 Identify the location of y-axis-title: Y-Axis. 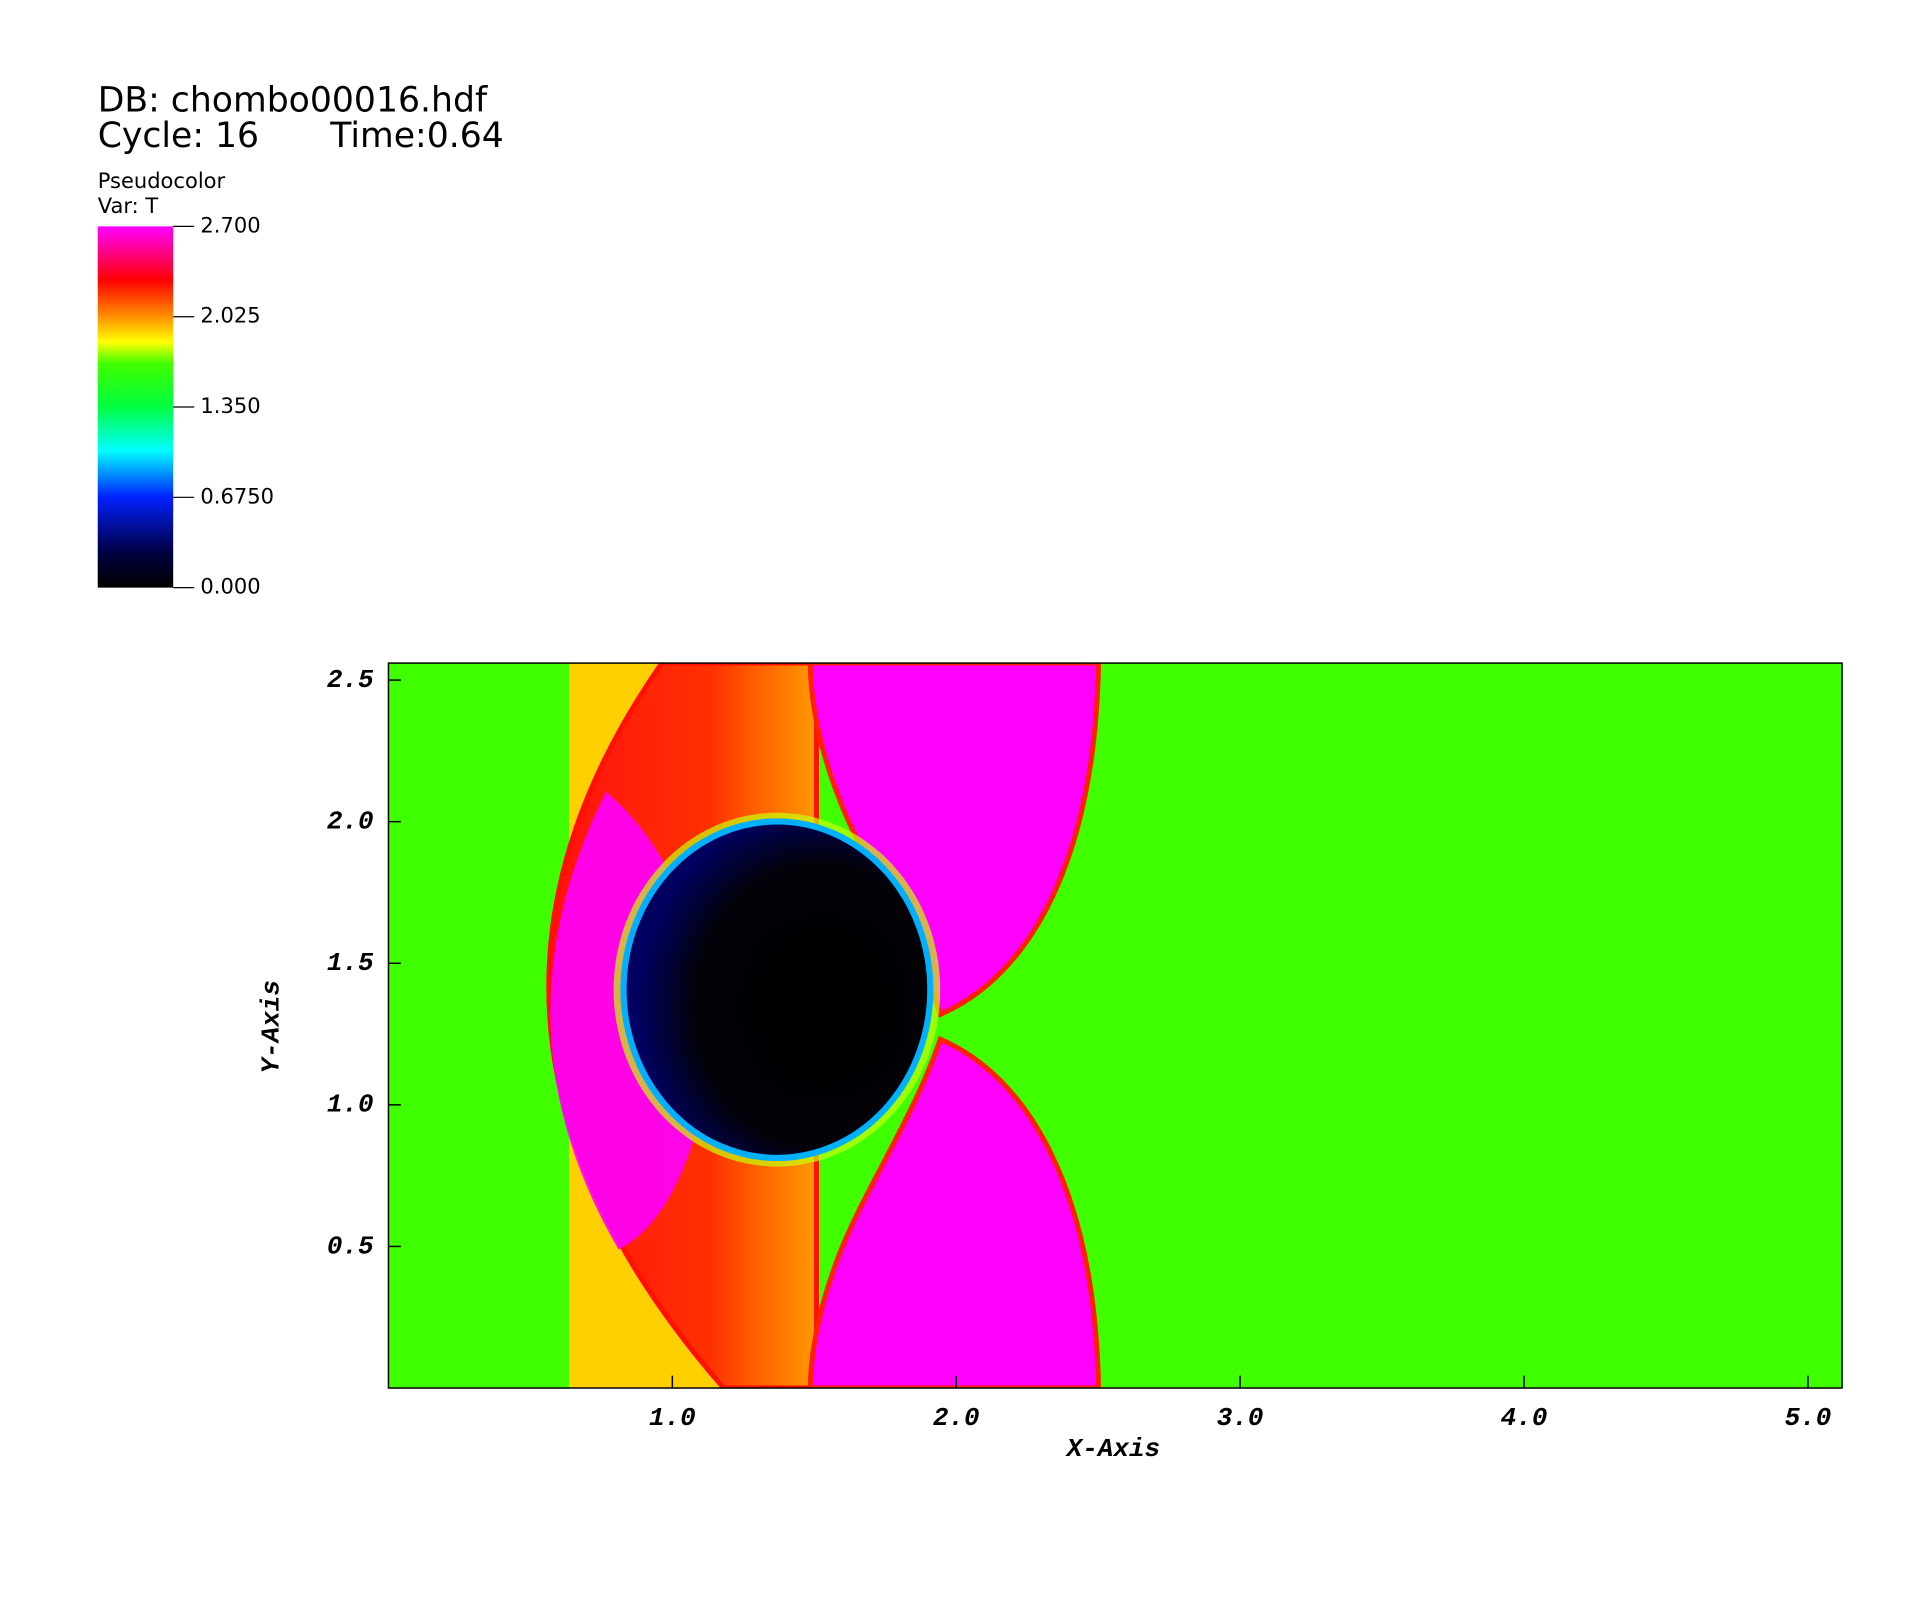
(271, 1027).